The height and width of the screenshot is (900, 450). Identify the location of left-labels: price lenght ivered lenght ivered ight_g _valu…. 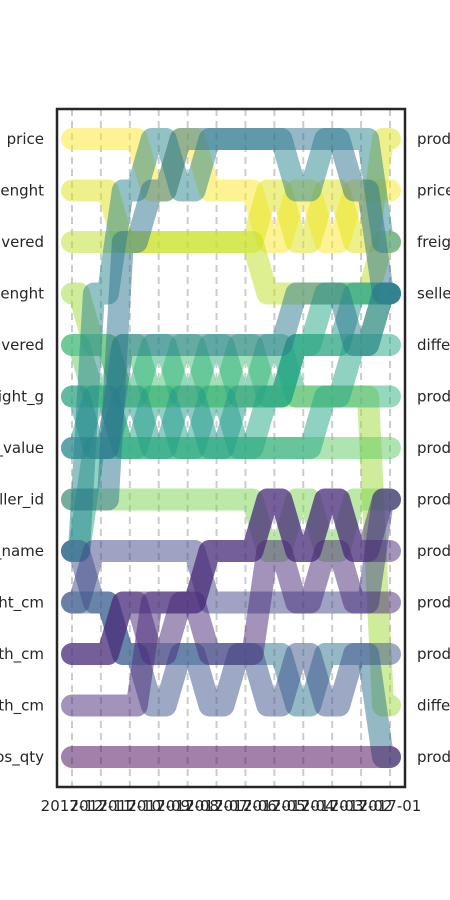
(22, 448).